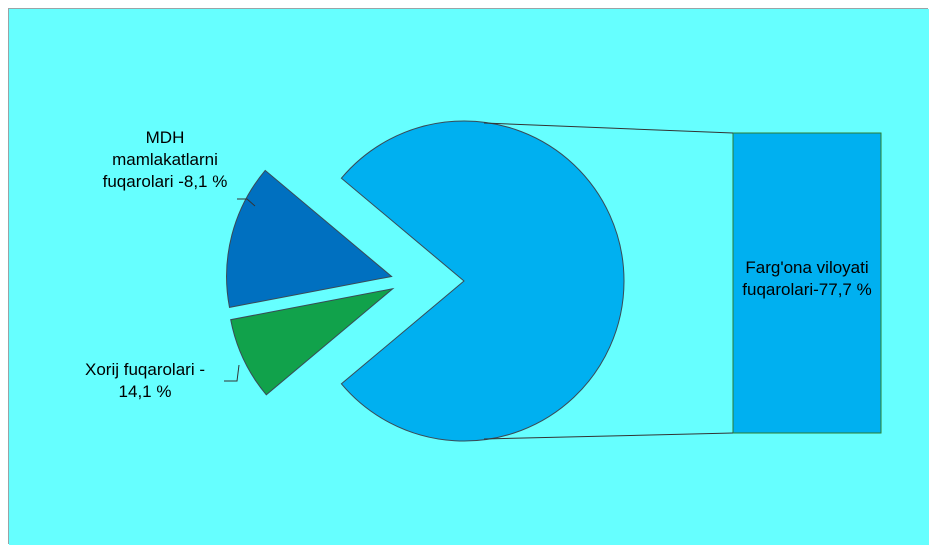 The width and height of the screenshot is (934, 545). What do you see at coordinates (165, 159) in the screenshot?
I see `label-mdh-mamlakatlari: MDH mamlakatlarni fuqarolari -8,1 %` at bounding box center [165, 159].